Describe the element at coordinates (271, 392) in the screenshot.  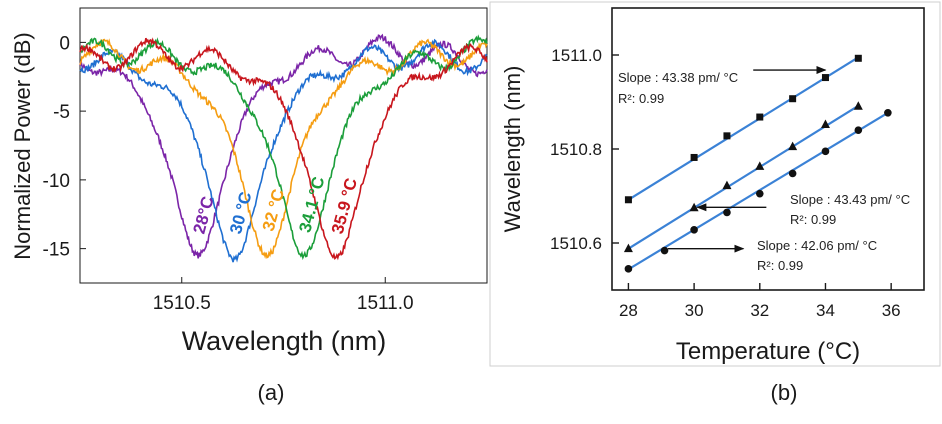
I see `panel-a-caption: (a)` at that location.